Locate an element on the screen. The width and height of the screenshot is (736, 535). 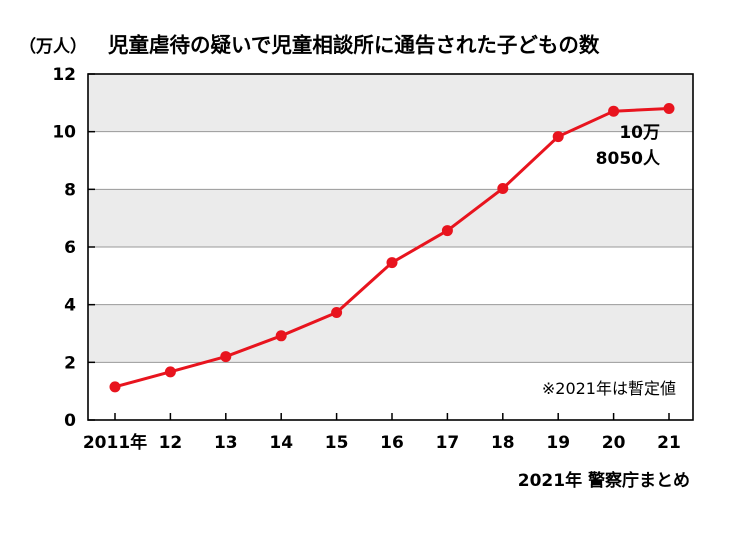
x-tick-label: 21 is located at coordinates (669, 443).